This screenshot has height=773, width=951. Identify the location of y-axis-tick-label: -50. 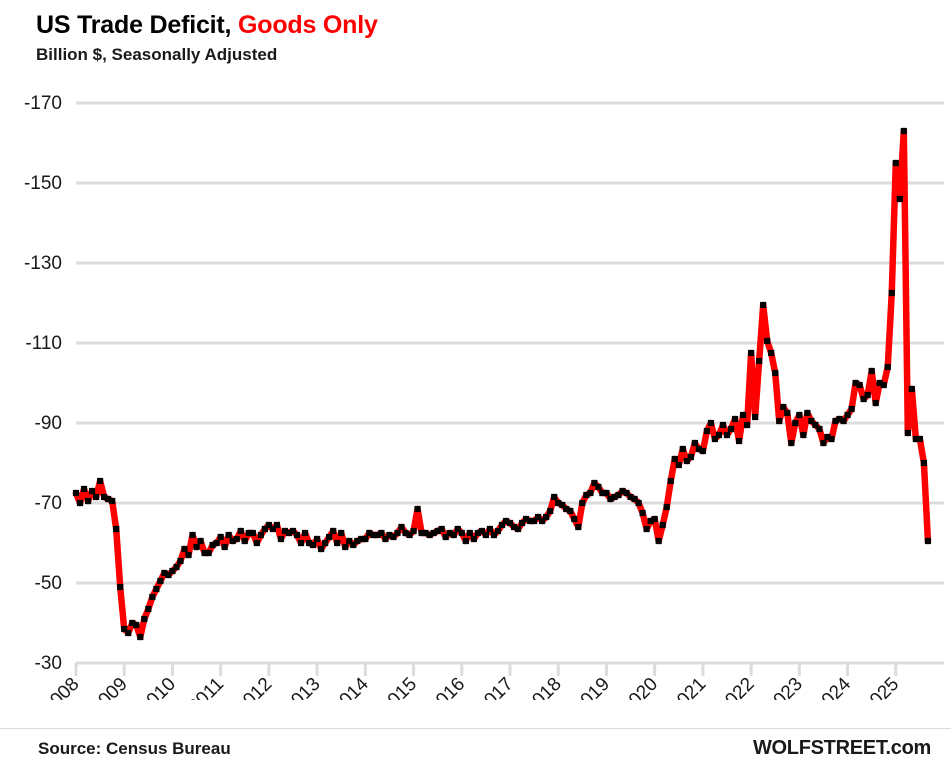
(48, 583).